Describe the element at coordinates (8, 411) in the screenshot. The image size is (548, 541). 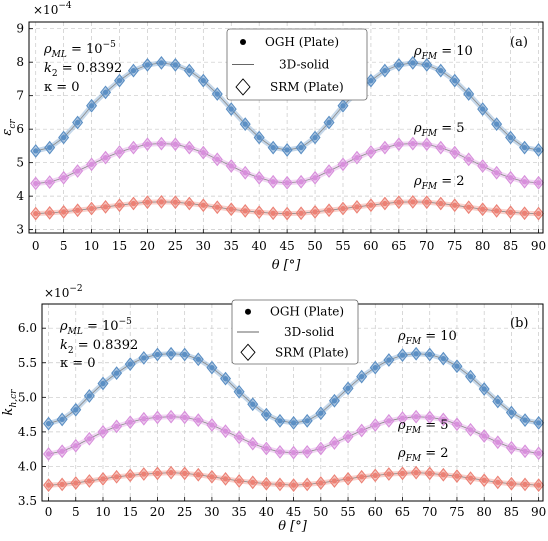
I see `y-label-main: k` at that location.